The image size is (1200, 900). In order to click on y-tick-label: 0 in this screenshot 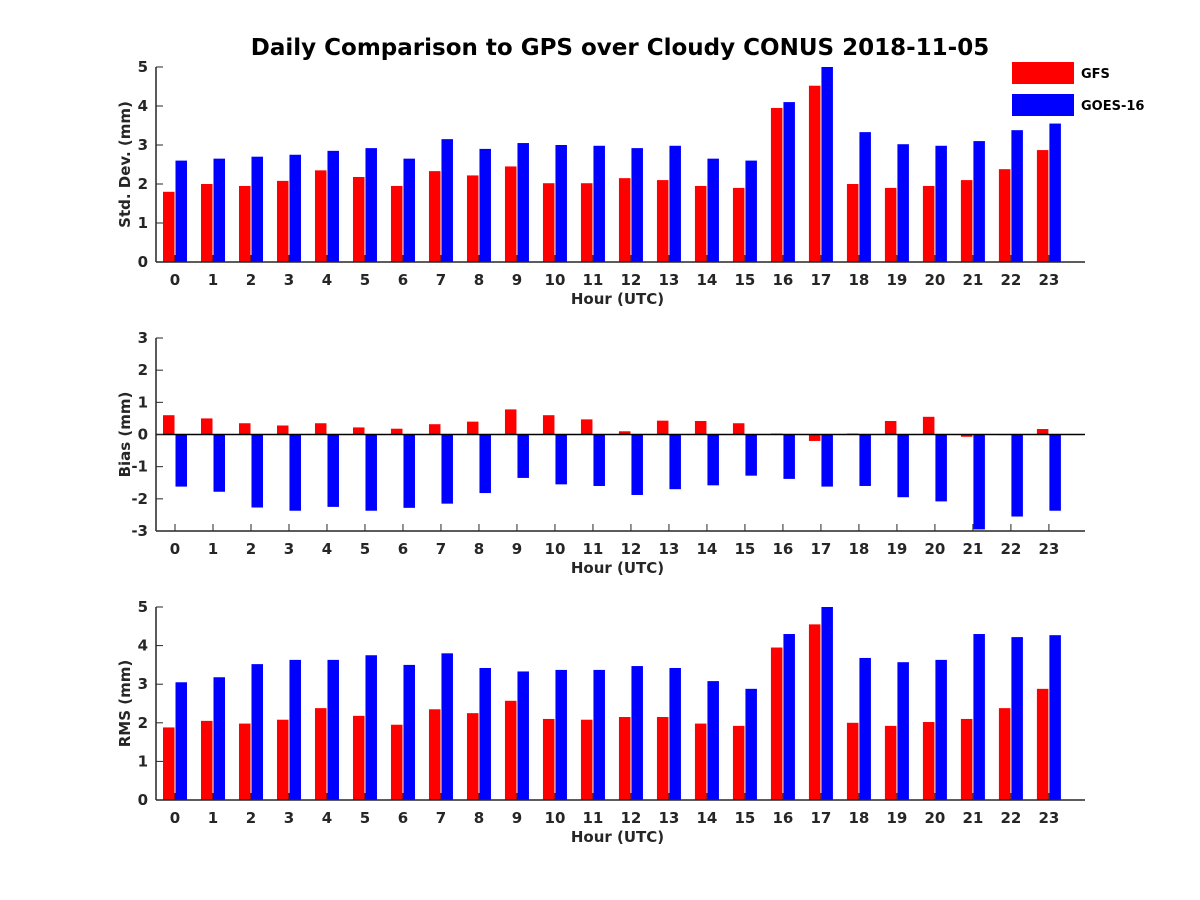, I will do `click(143, 262)`.